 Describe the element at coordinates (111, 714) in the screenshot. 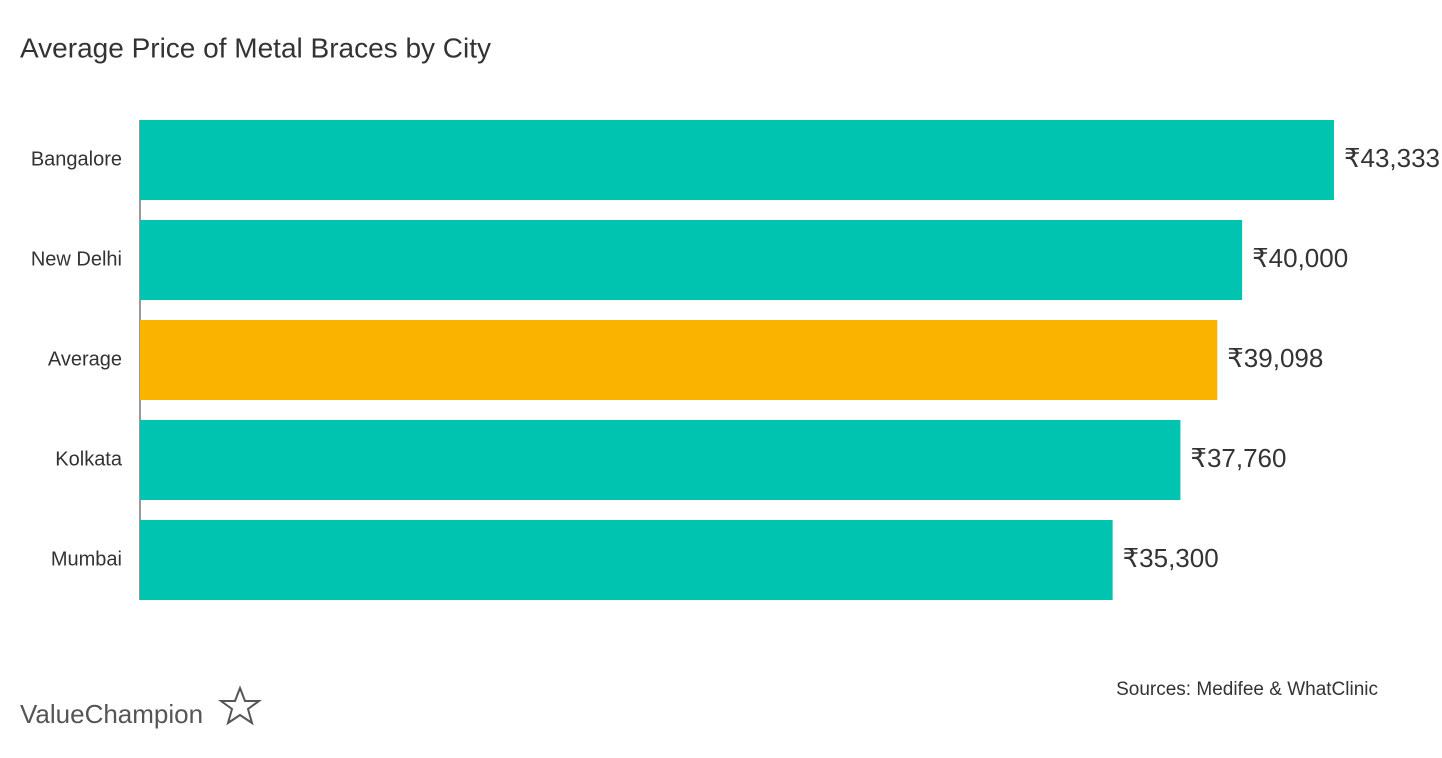

I see `logo: ValueChampion` at that location.